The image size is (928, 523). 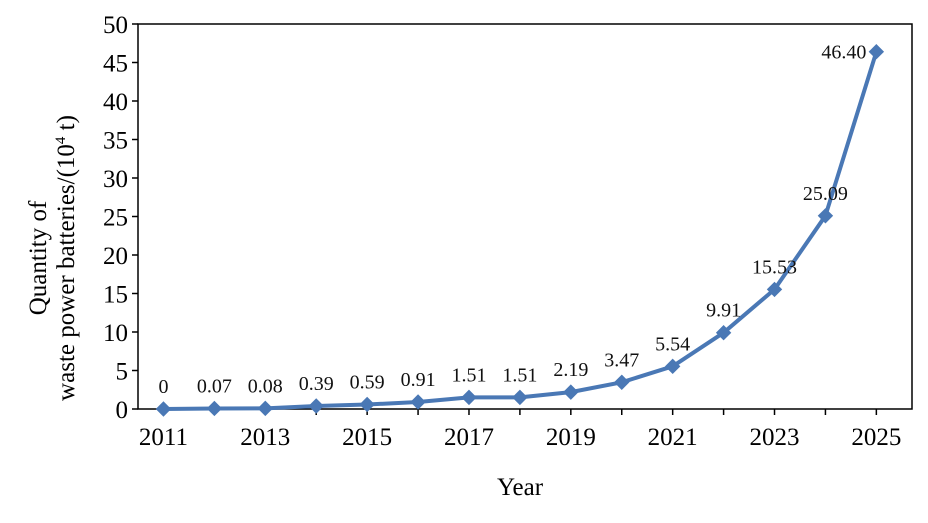 I want to click on x-tick-label: 2017, so click(x=469, y=437).